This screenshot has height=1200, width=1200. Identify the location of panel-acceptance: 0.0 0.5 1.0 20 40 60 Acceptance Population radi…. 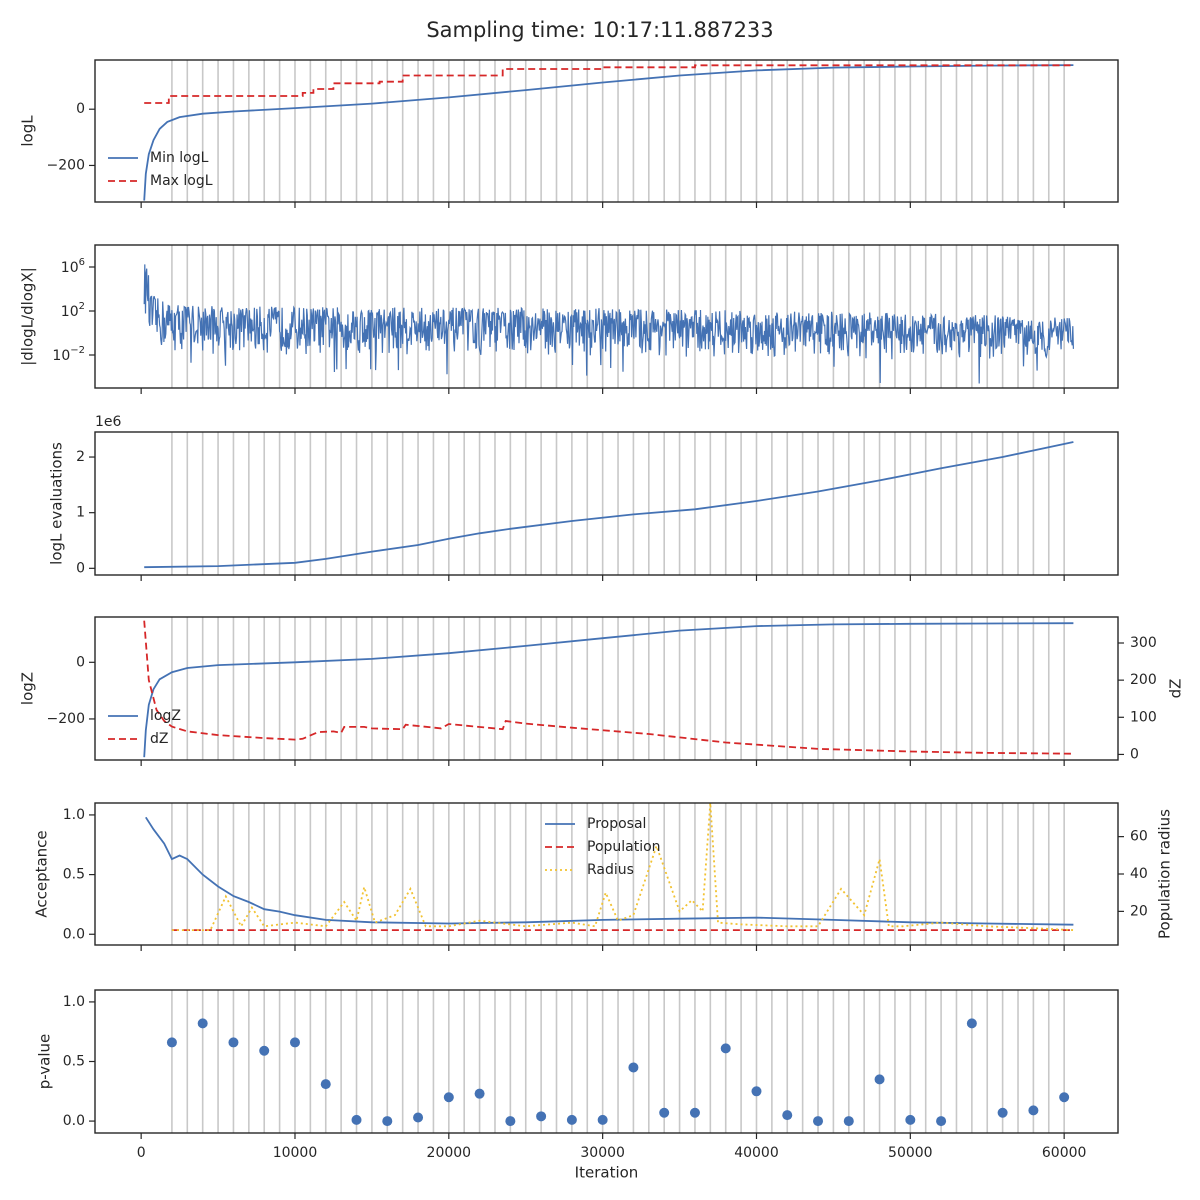
(603, 876).